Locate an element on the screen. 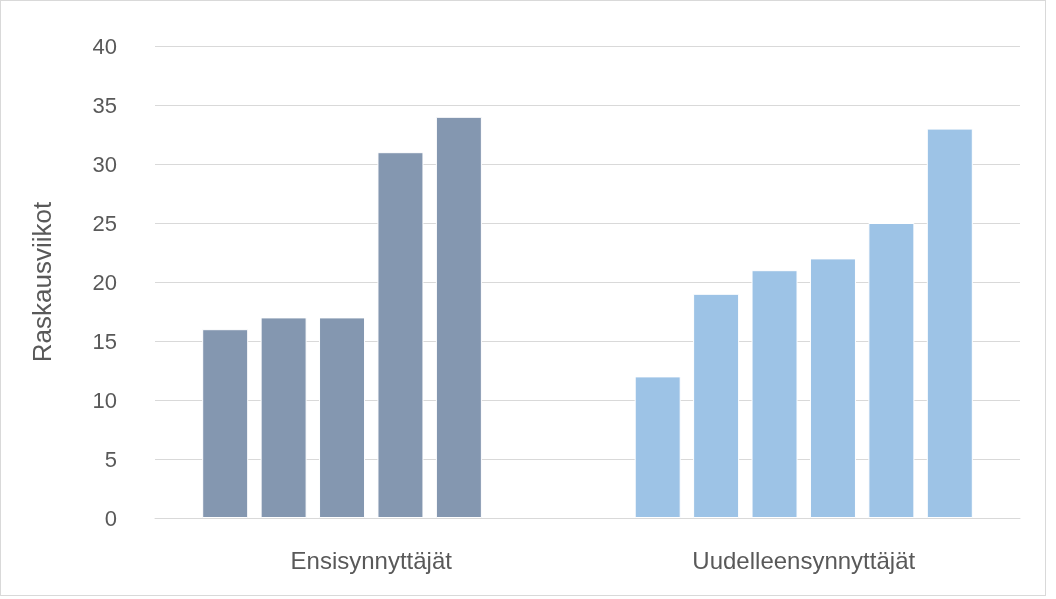 The width and height of the screenshot is (1056, 599). x-tick-label: Ensisynnyttäjät is located at coordinates (371, 560).